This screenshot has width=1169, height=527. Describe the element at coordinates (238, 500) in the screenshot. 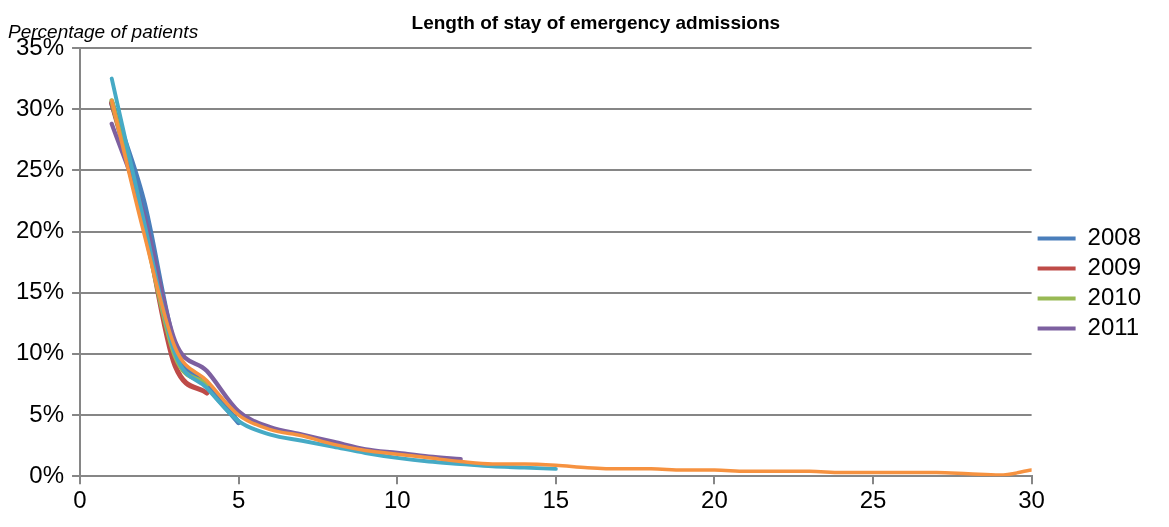

I see `x-tick-label: 5` at that location.